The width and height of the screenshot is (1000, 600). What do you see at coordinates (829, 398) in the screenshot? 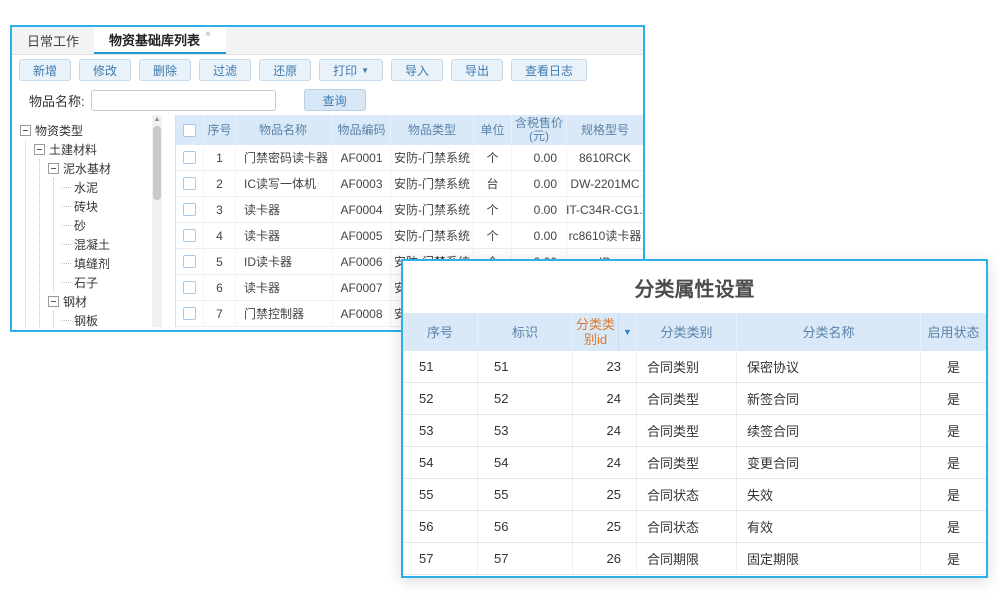
I see `dcell-category-name: 新签合同` at bounding box center [829, 398].